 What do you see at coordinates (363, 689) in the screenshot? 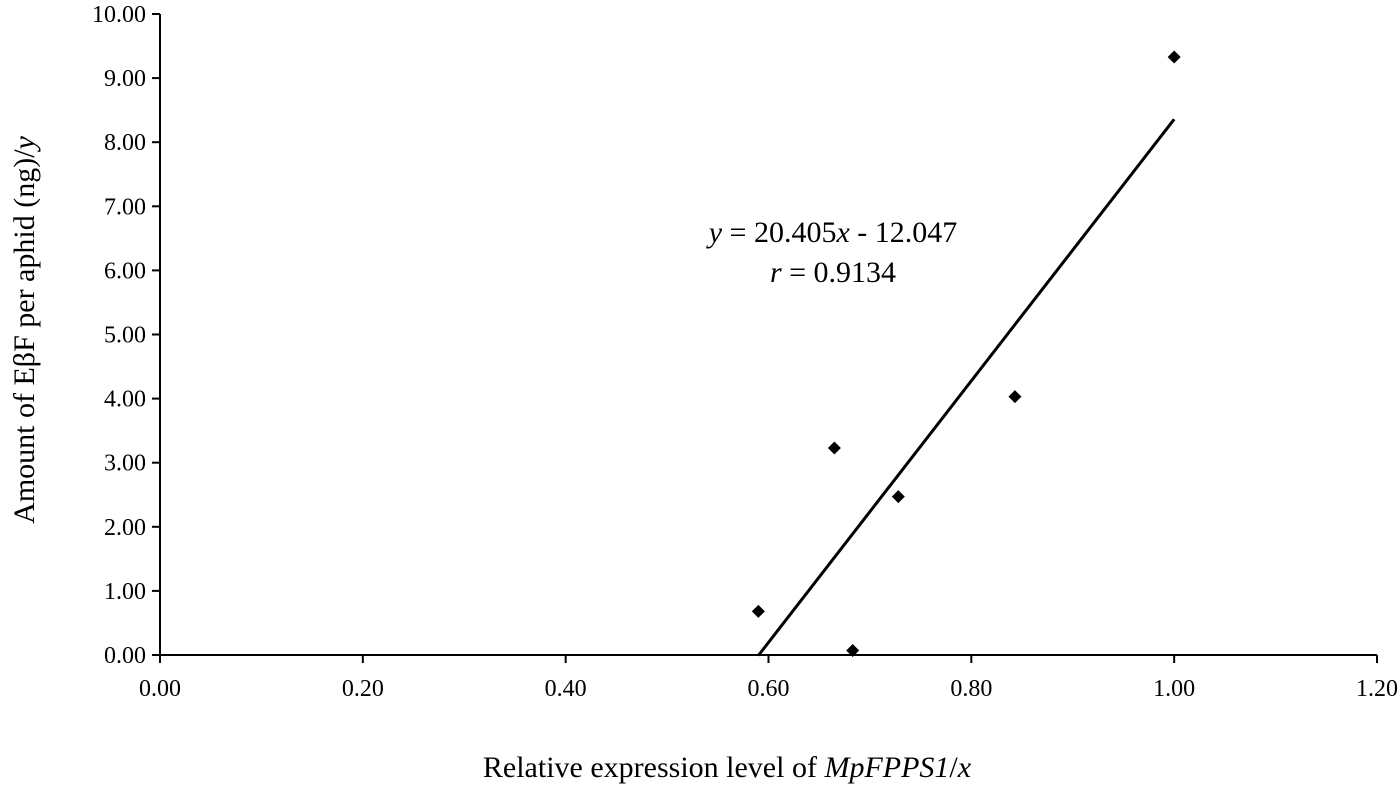
I see `x-tick-label: 0.20` at bounding box center [363, 689].